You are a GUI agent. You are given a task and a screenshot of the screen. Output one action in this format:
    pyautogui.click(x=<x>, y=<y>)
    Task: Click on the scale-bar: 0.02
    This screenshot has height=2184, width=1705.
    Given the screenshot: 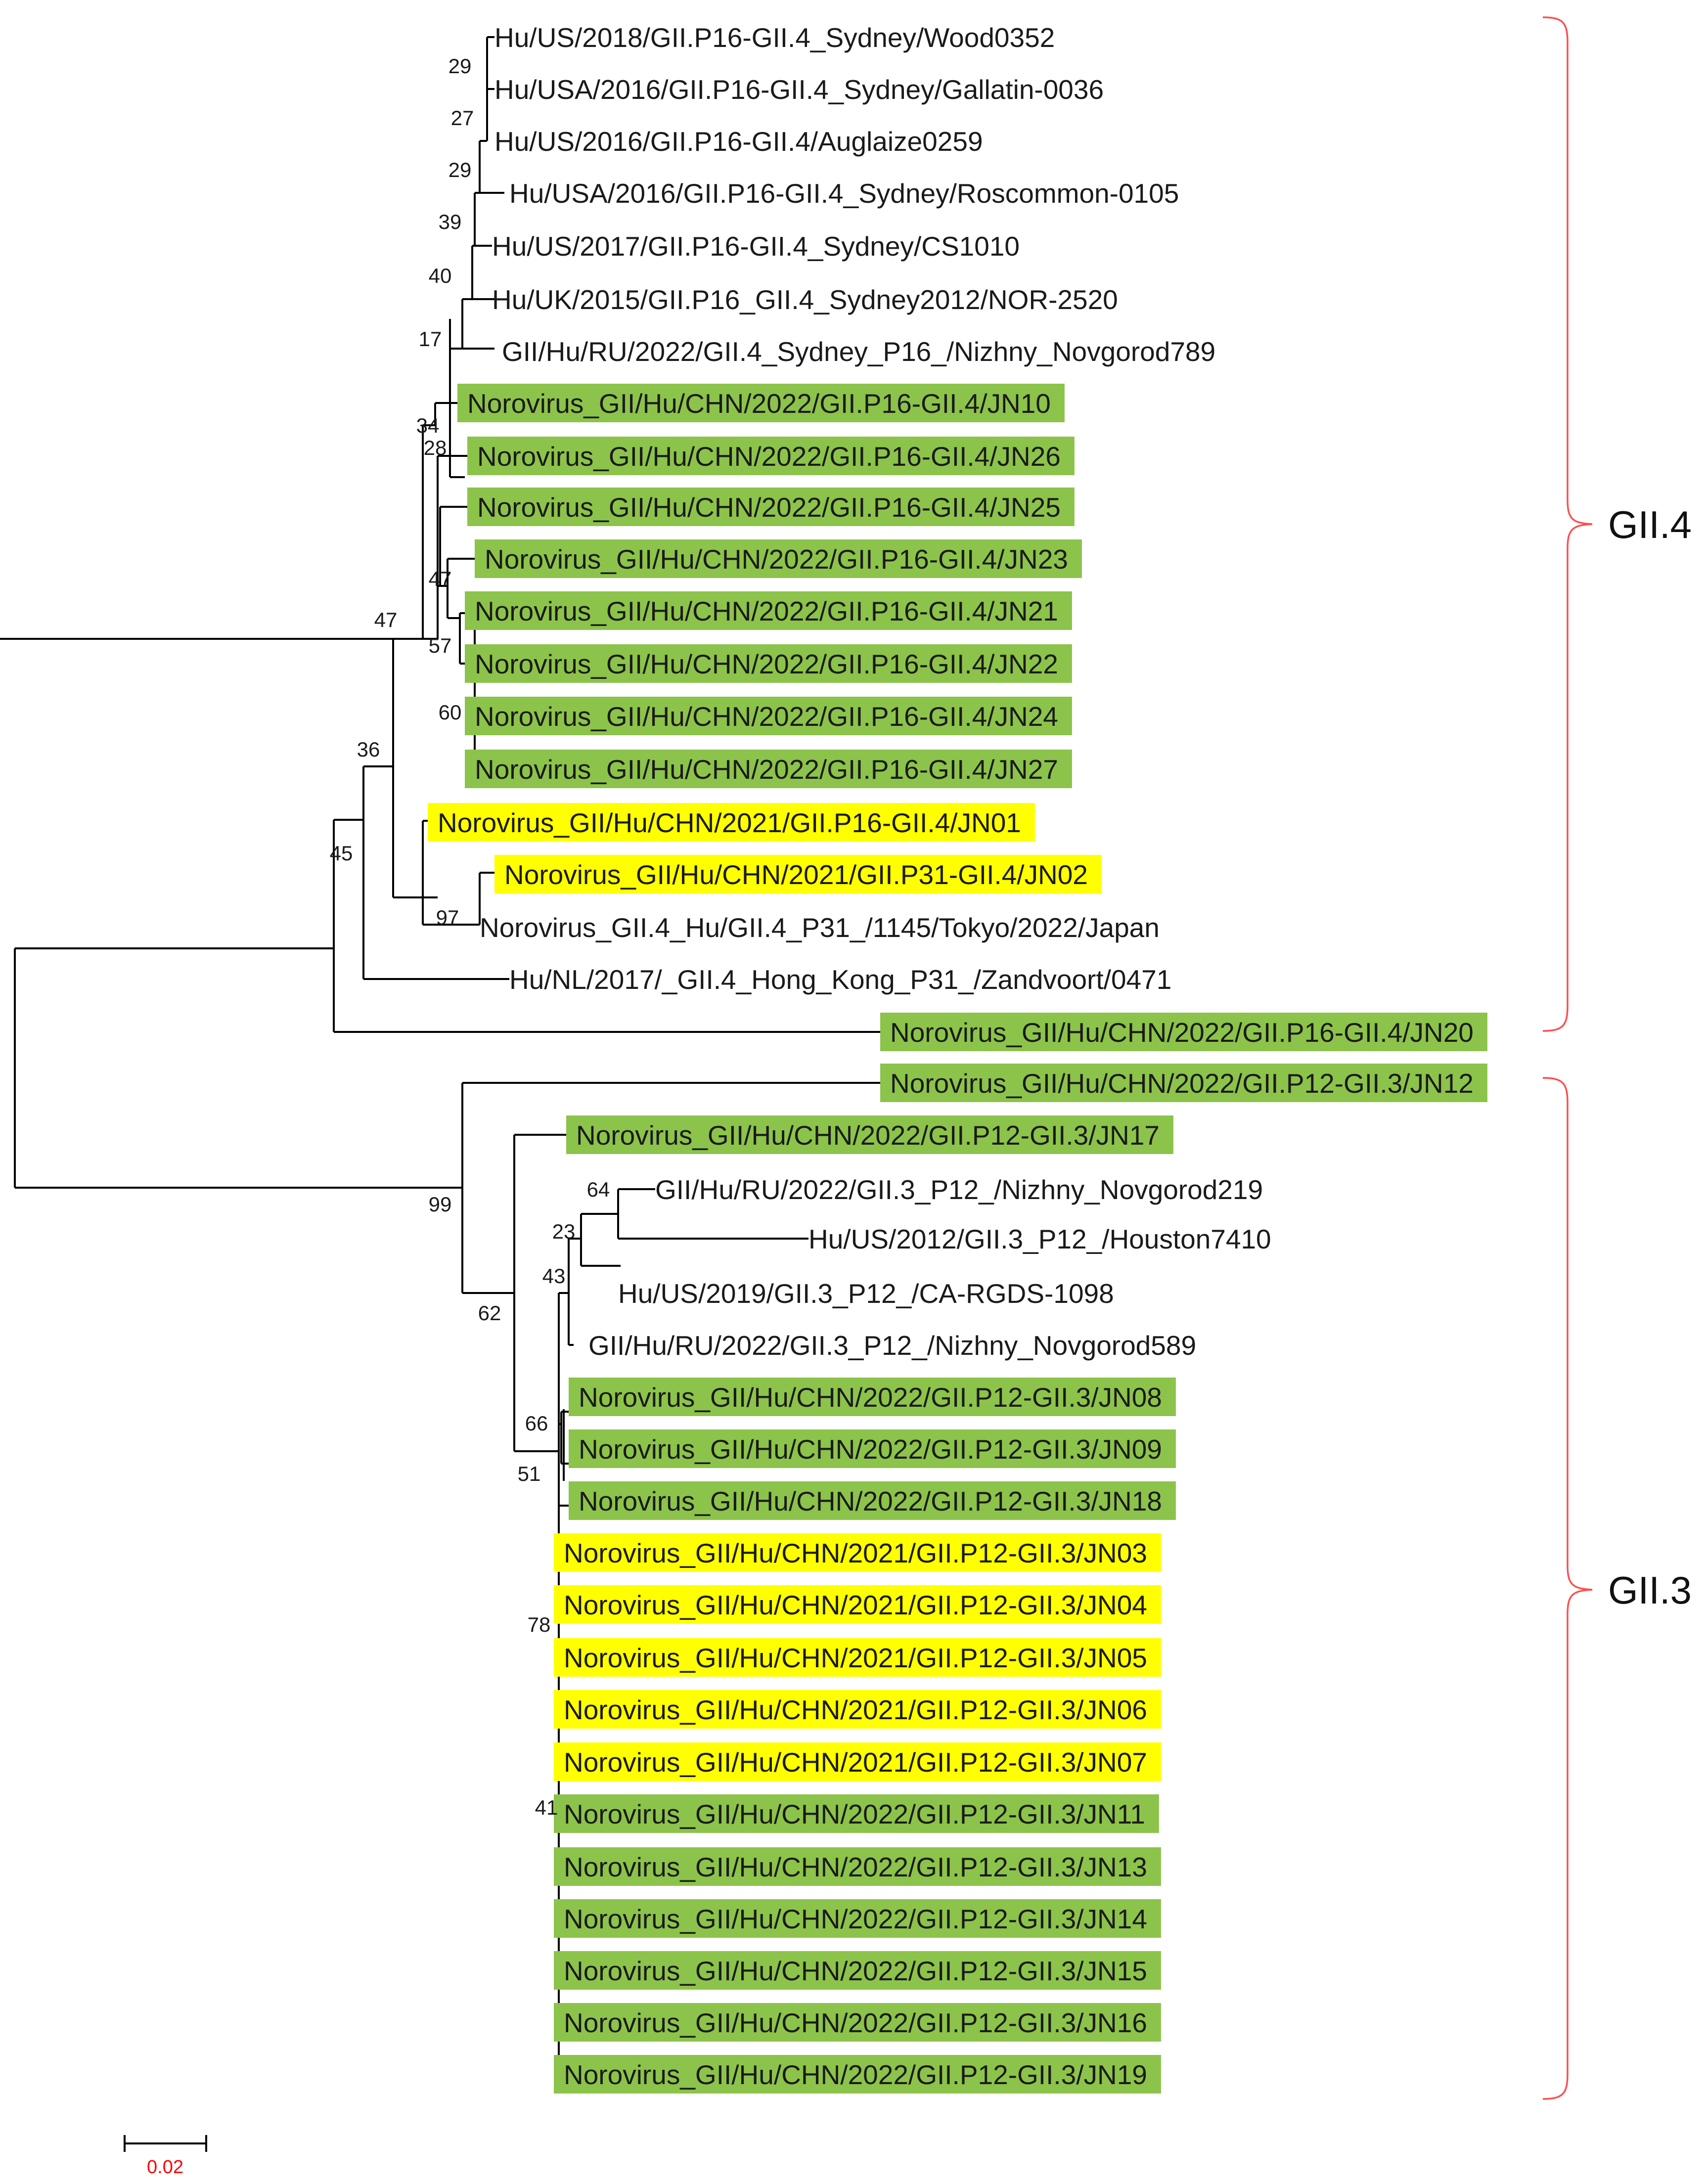 What is the action you would take?
    pyautogui.click(x=165, y=2156)
    